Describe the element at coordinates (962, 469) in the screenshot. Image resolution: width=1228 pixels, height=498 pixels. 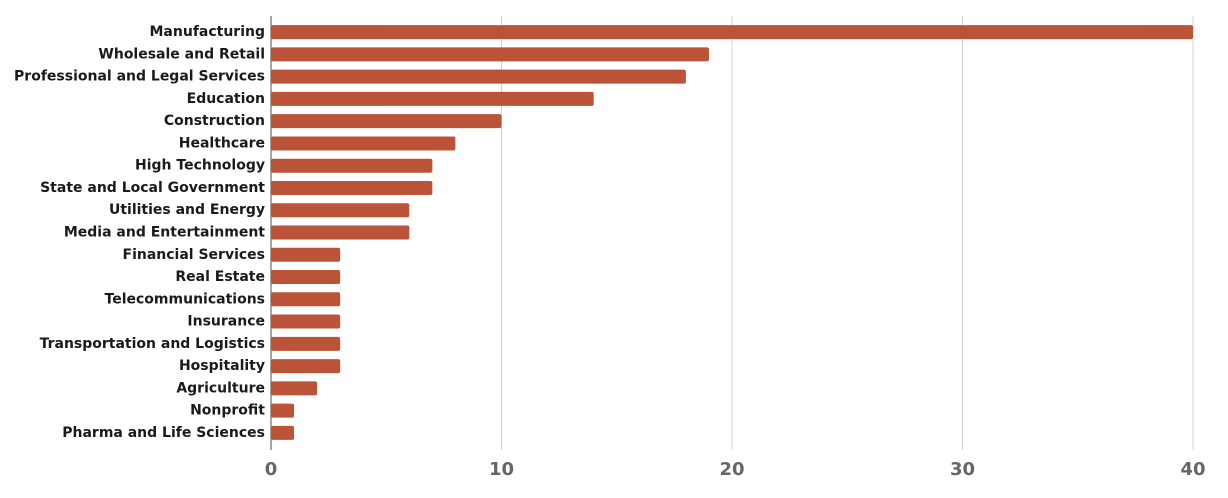
I see `x-tick-label: 30` at that location.